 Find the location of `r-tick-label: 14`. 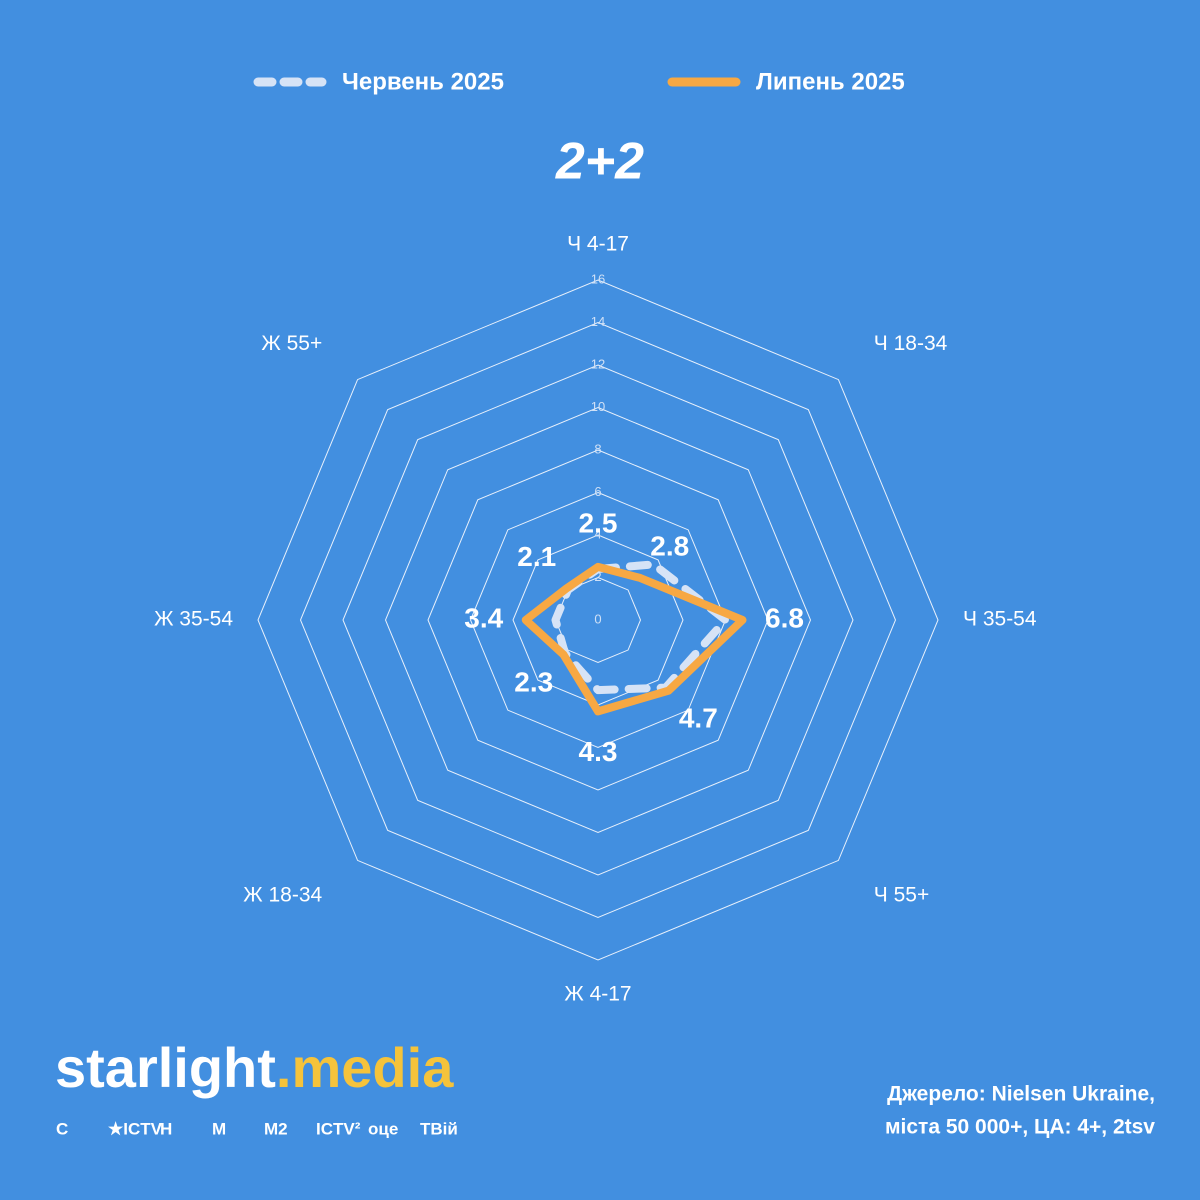

r-tick-label: 14 is located at coordinates (598, 321).